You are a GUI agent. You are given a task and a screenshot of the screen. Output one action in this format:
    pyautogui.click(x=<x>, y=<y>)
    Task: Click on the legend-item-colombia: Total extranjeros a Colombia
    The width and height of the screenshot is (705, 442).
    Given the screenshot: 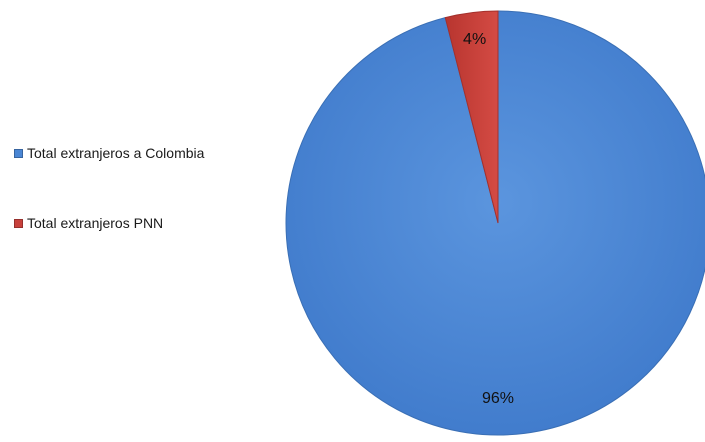 What is the action you would take?
    pyautogui.click(x=109, y=153)
    